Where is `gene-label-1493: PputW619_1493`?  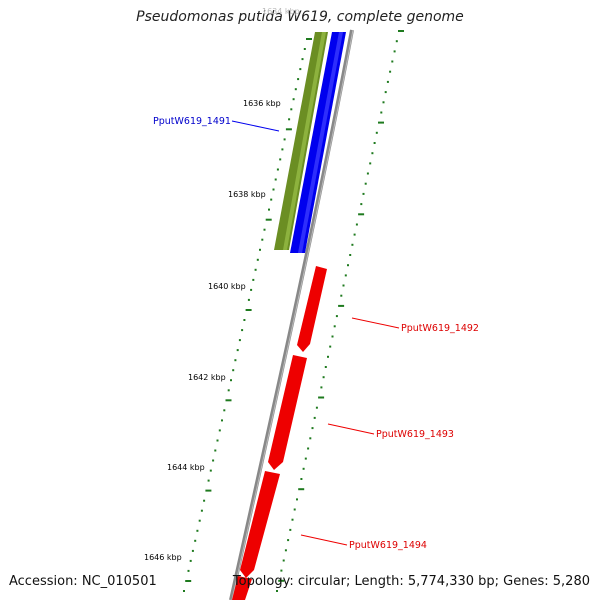 gene-label-1493: PputW619_1493 is located at coordinates (415, 434).